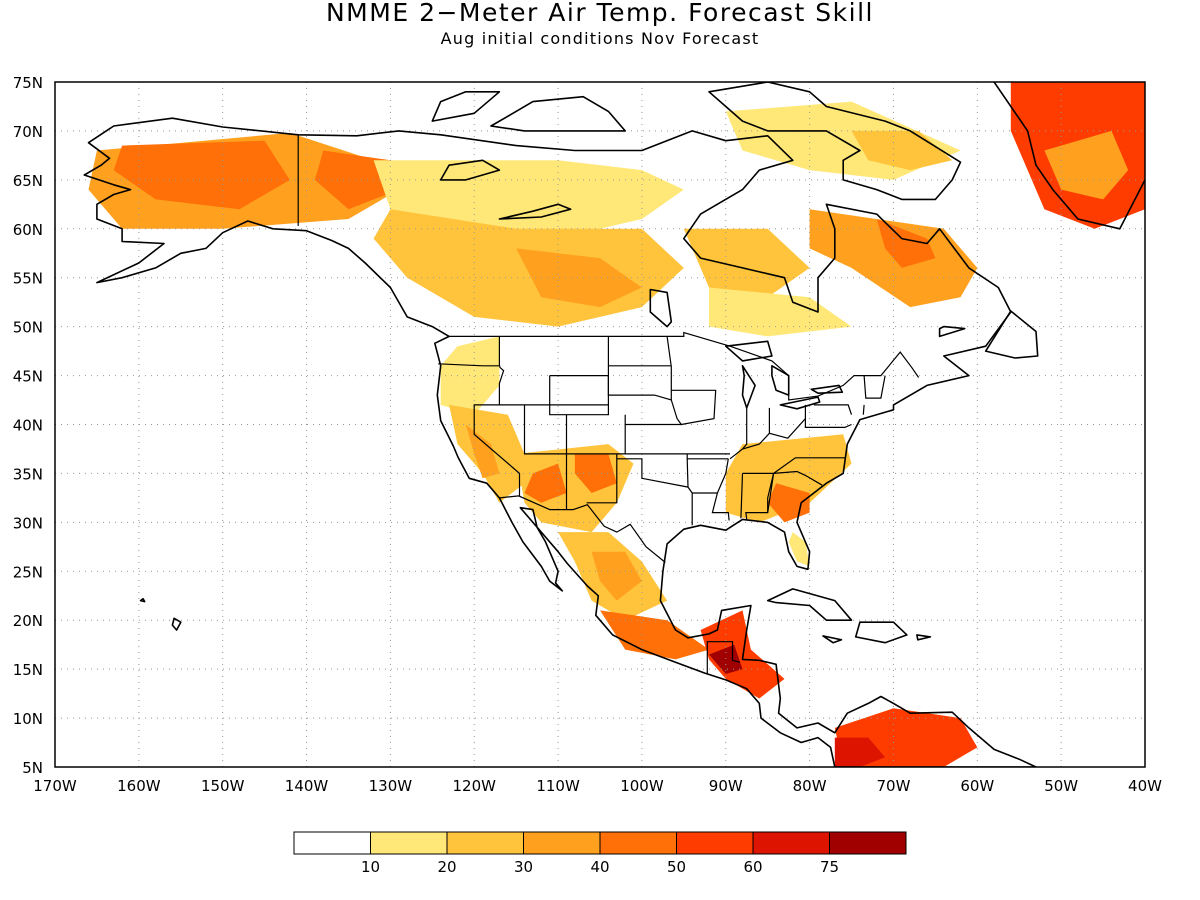  I want to click on legend-label: 40, so click(599, 867).